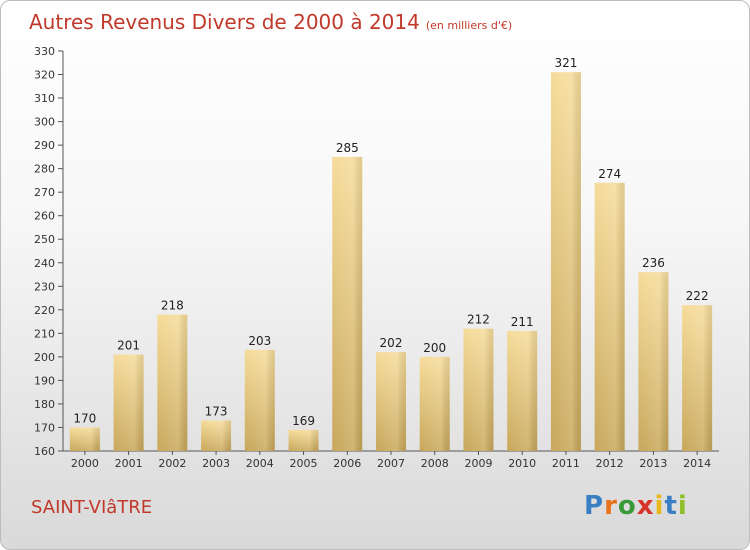 This screenshot has height=550, width=750. Describe the element at coordinates (697, 463) in the screenshot. I see `x-tick-label: 2014` at that location.